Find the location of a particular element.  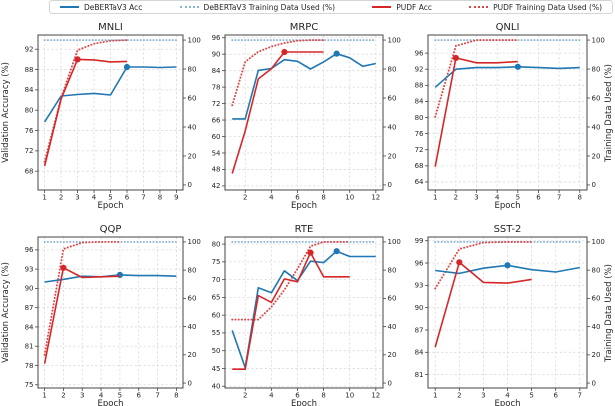

subplot-title: SST-2 is located at coordinates (508, 229).